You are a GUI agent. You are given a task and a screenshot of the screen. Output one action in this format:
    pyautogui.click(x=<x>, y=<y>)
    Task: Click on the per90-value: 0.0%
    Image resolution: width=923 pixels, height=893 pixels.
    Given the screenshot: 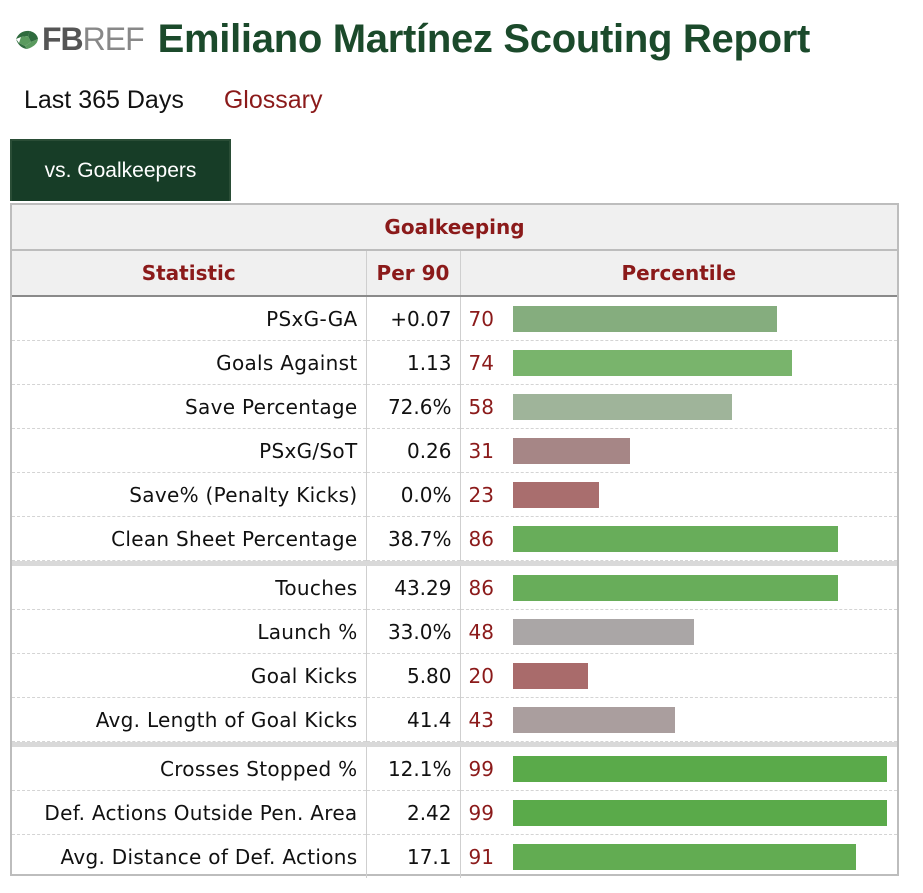 What is the action you would take?
    pyautogui.click(x=413, y=494)
    